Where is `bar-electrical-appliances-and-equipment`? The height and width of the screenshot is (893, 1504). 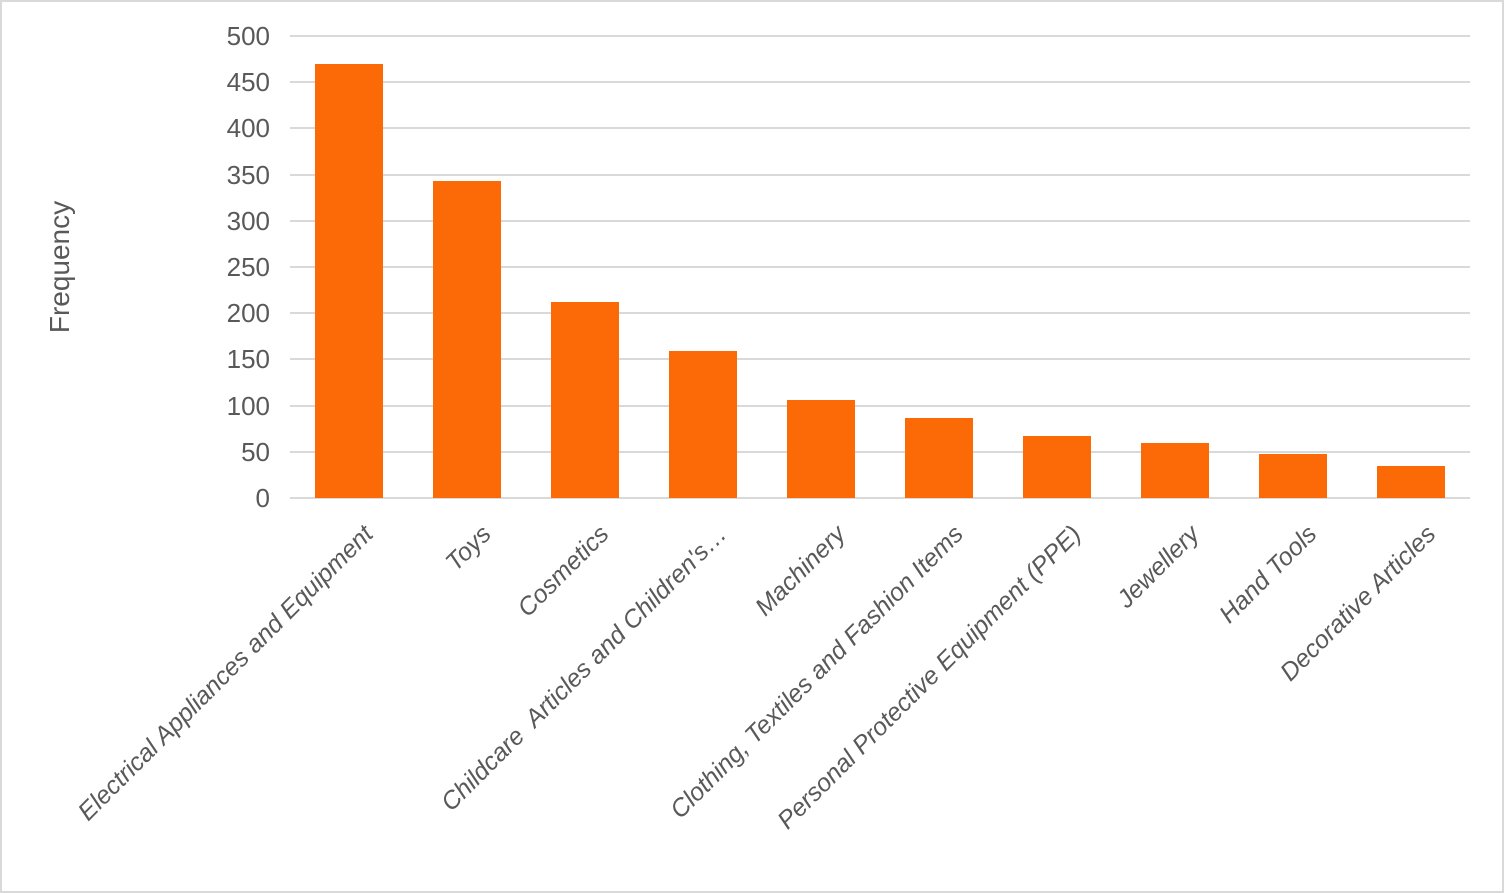
bar-electrical-appliances-and-equipment is located at coordinates (349, 280).